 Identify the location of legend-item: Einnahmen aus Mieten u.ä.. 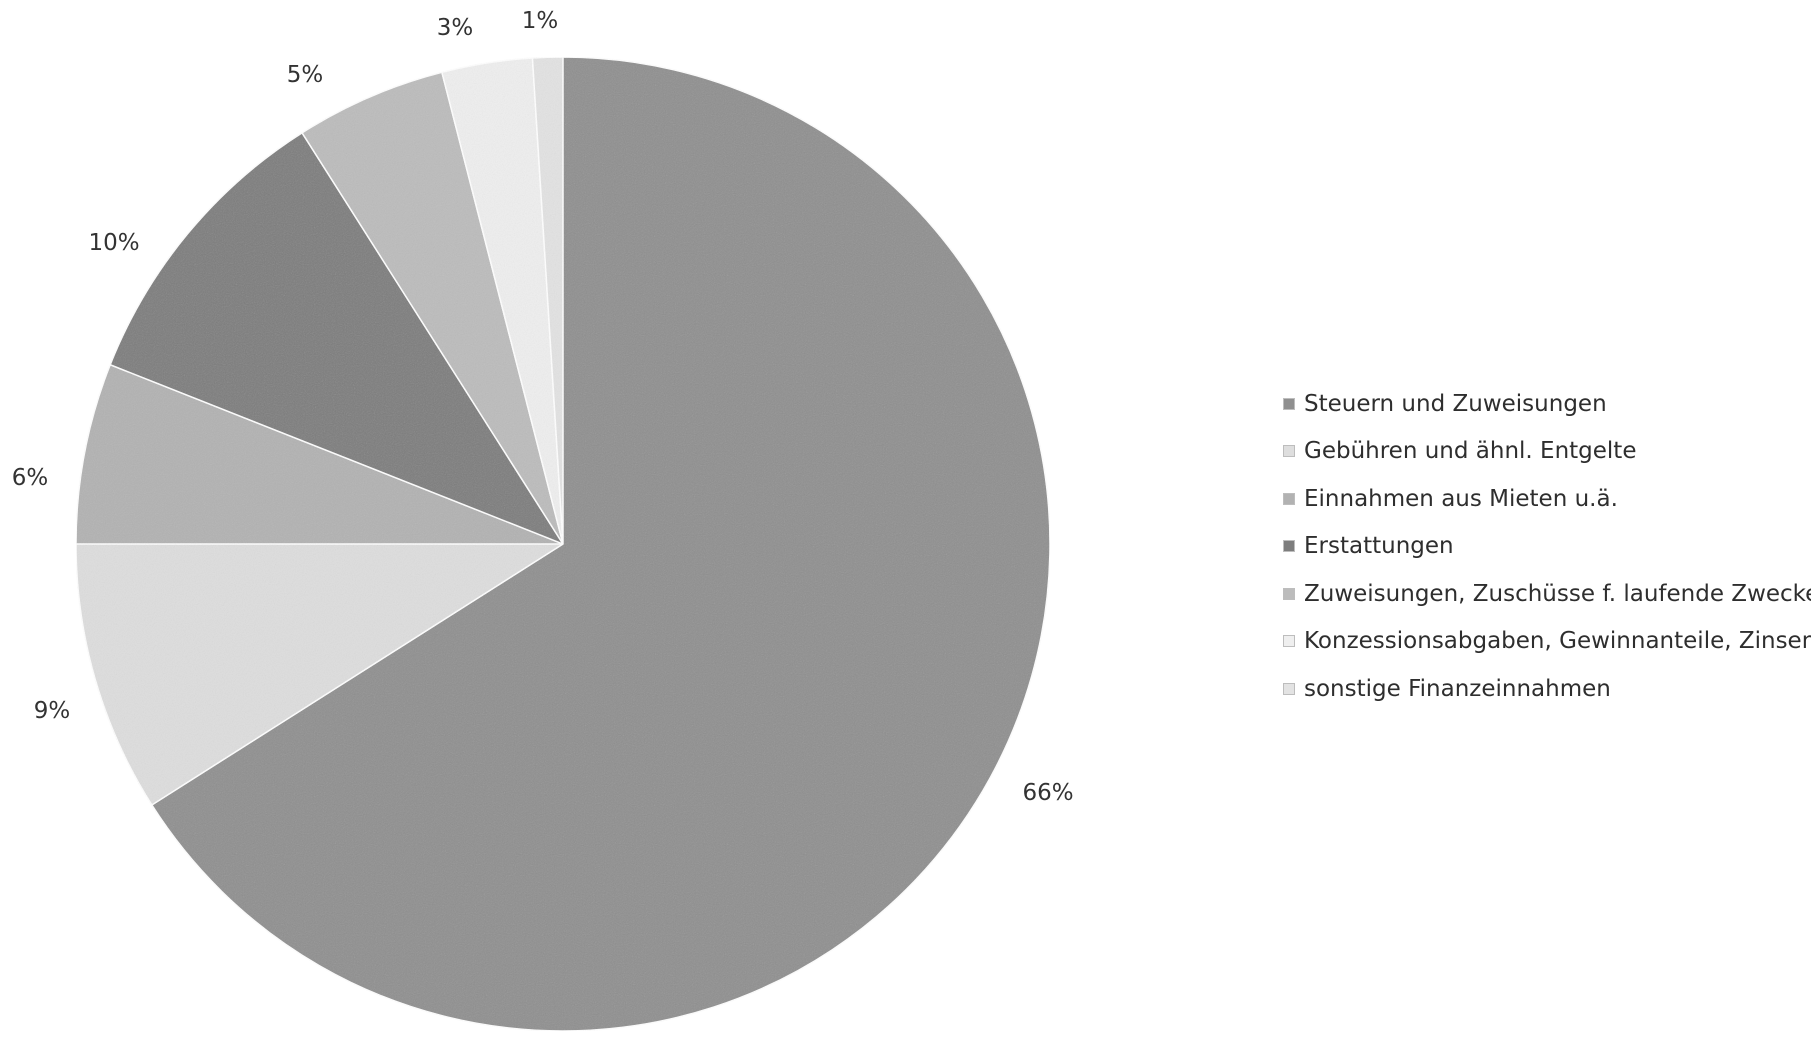
(1547, 499).